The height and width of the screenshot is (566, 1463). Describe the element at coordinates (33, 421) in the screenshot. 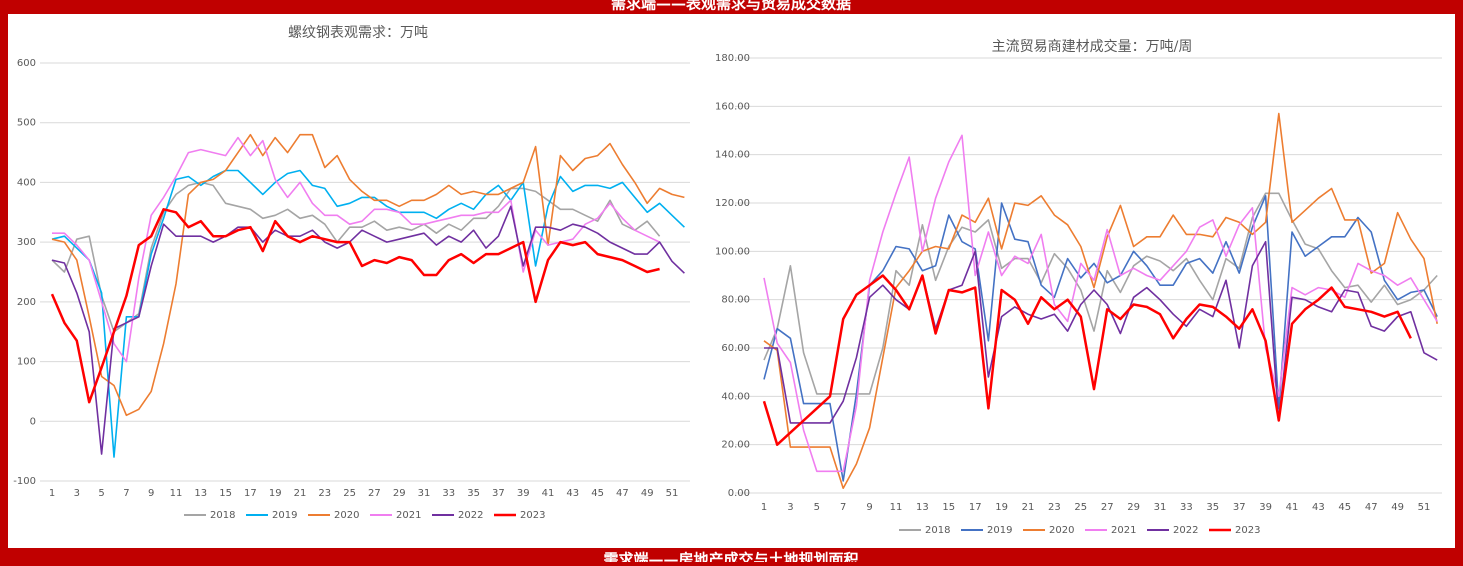

I see `y-tick-label: 0` at that location.